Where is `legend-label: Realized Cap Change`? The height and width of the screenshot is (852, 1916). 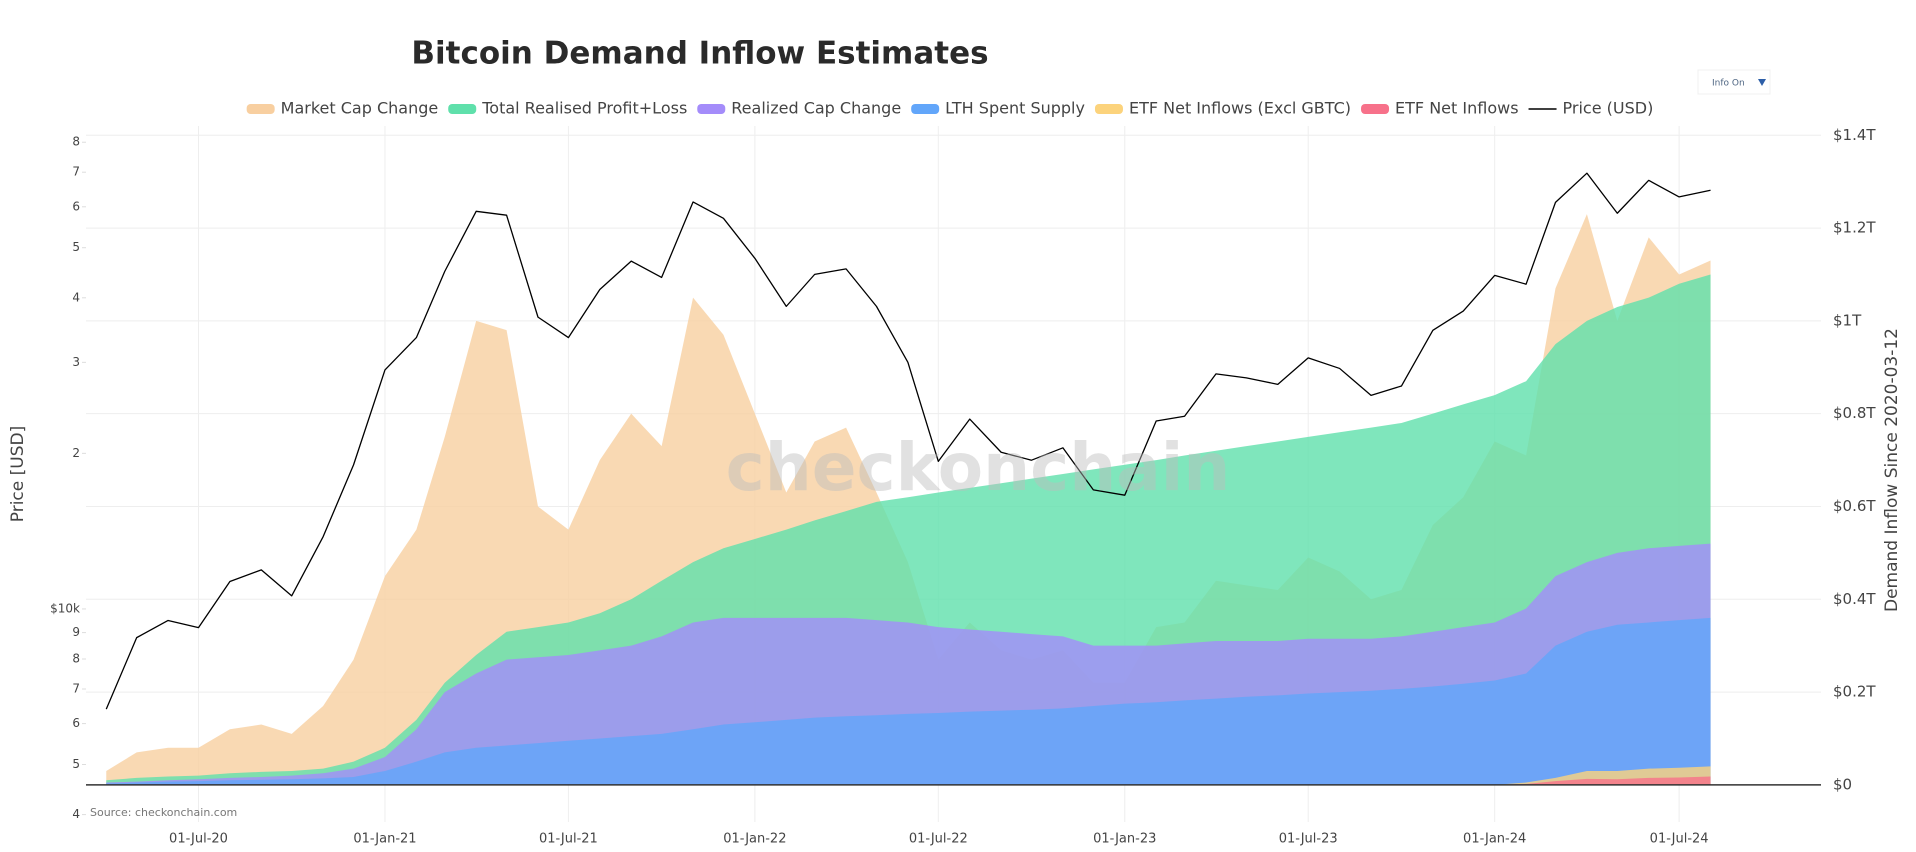
legend-label: Realized Cap Change is located at coordinates (816, 108).